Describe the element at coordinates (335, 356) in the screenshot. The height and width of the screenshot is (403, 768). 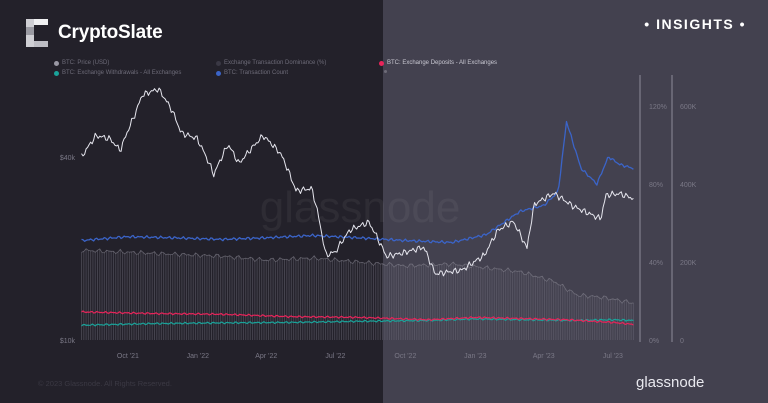
I see `x-tick-label: Jul '22` at that location.